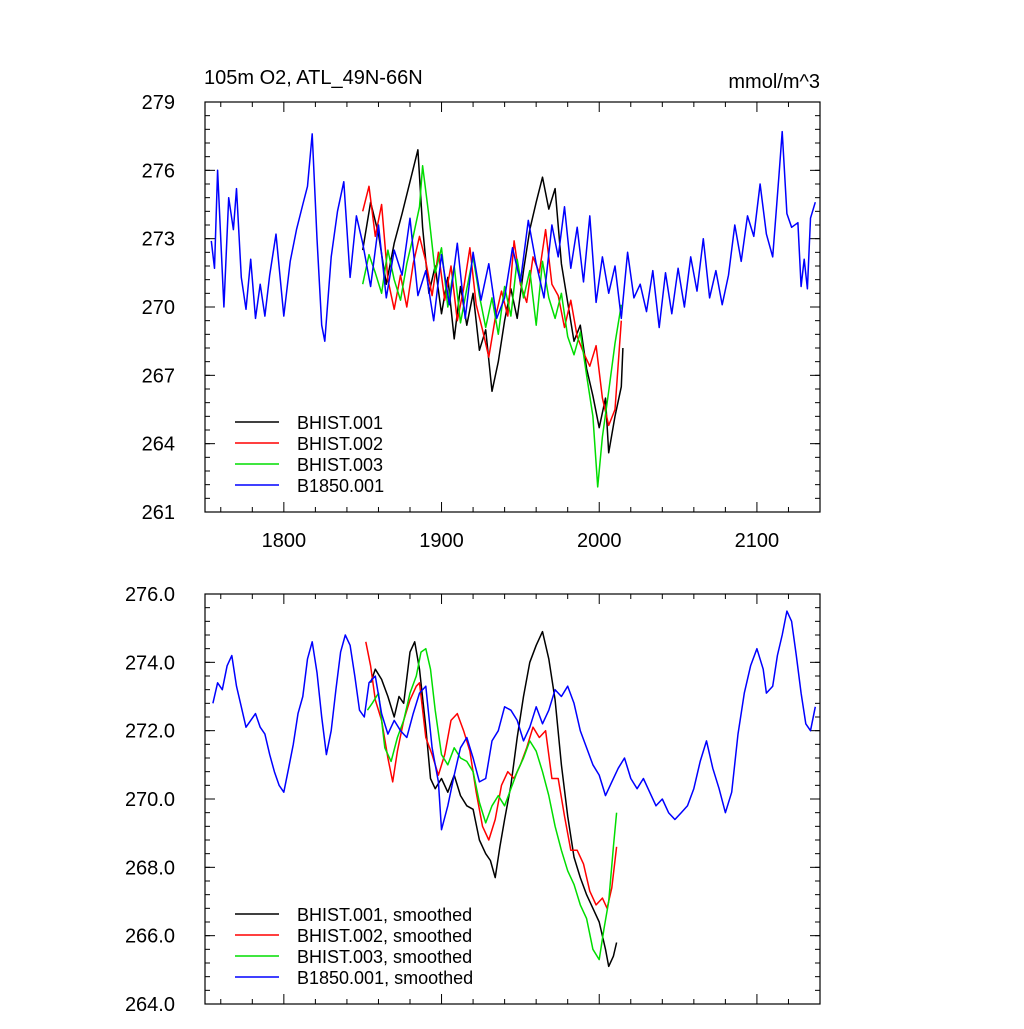 The image size is (1024, 1029). What do you see at coordinates (757, 541) in the screenshot?
I see `x-tick-label: 2100` at bounding box center [757, 541].